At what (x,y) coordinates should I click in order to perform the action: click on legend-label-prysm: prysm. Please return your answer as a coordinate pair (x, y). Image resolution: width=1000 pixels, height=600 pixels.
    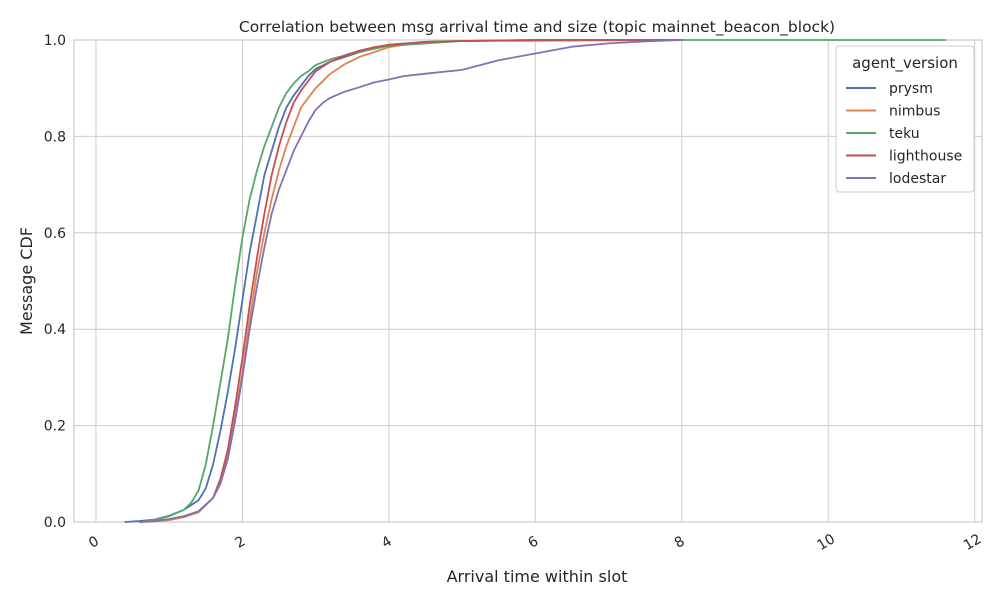
    Looking at the image, I should click on (911, 89).